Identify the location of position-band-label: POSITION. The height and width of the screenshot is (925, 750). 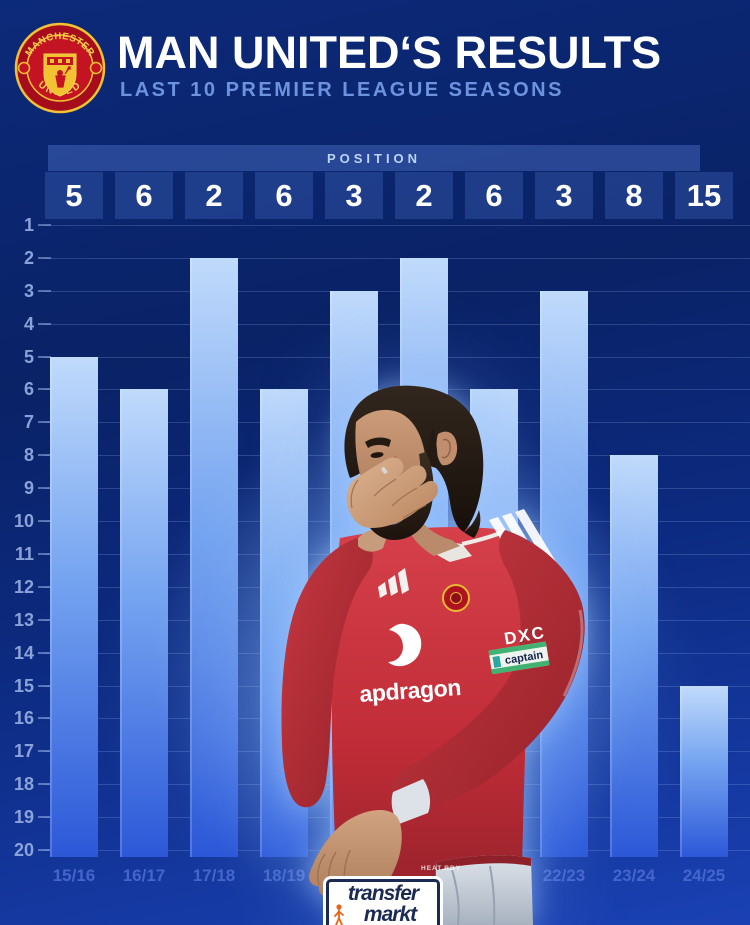
(374, 158).